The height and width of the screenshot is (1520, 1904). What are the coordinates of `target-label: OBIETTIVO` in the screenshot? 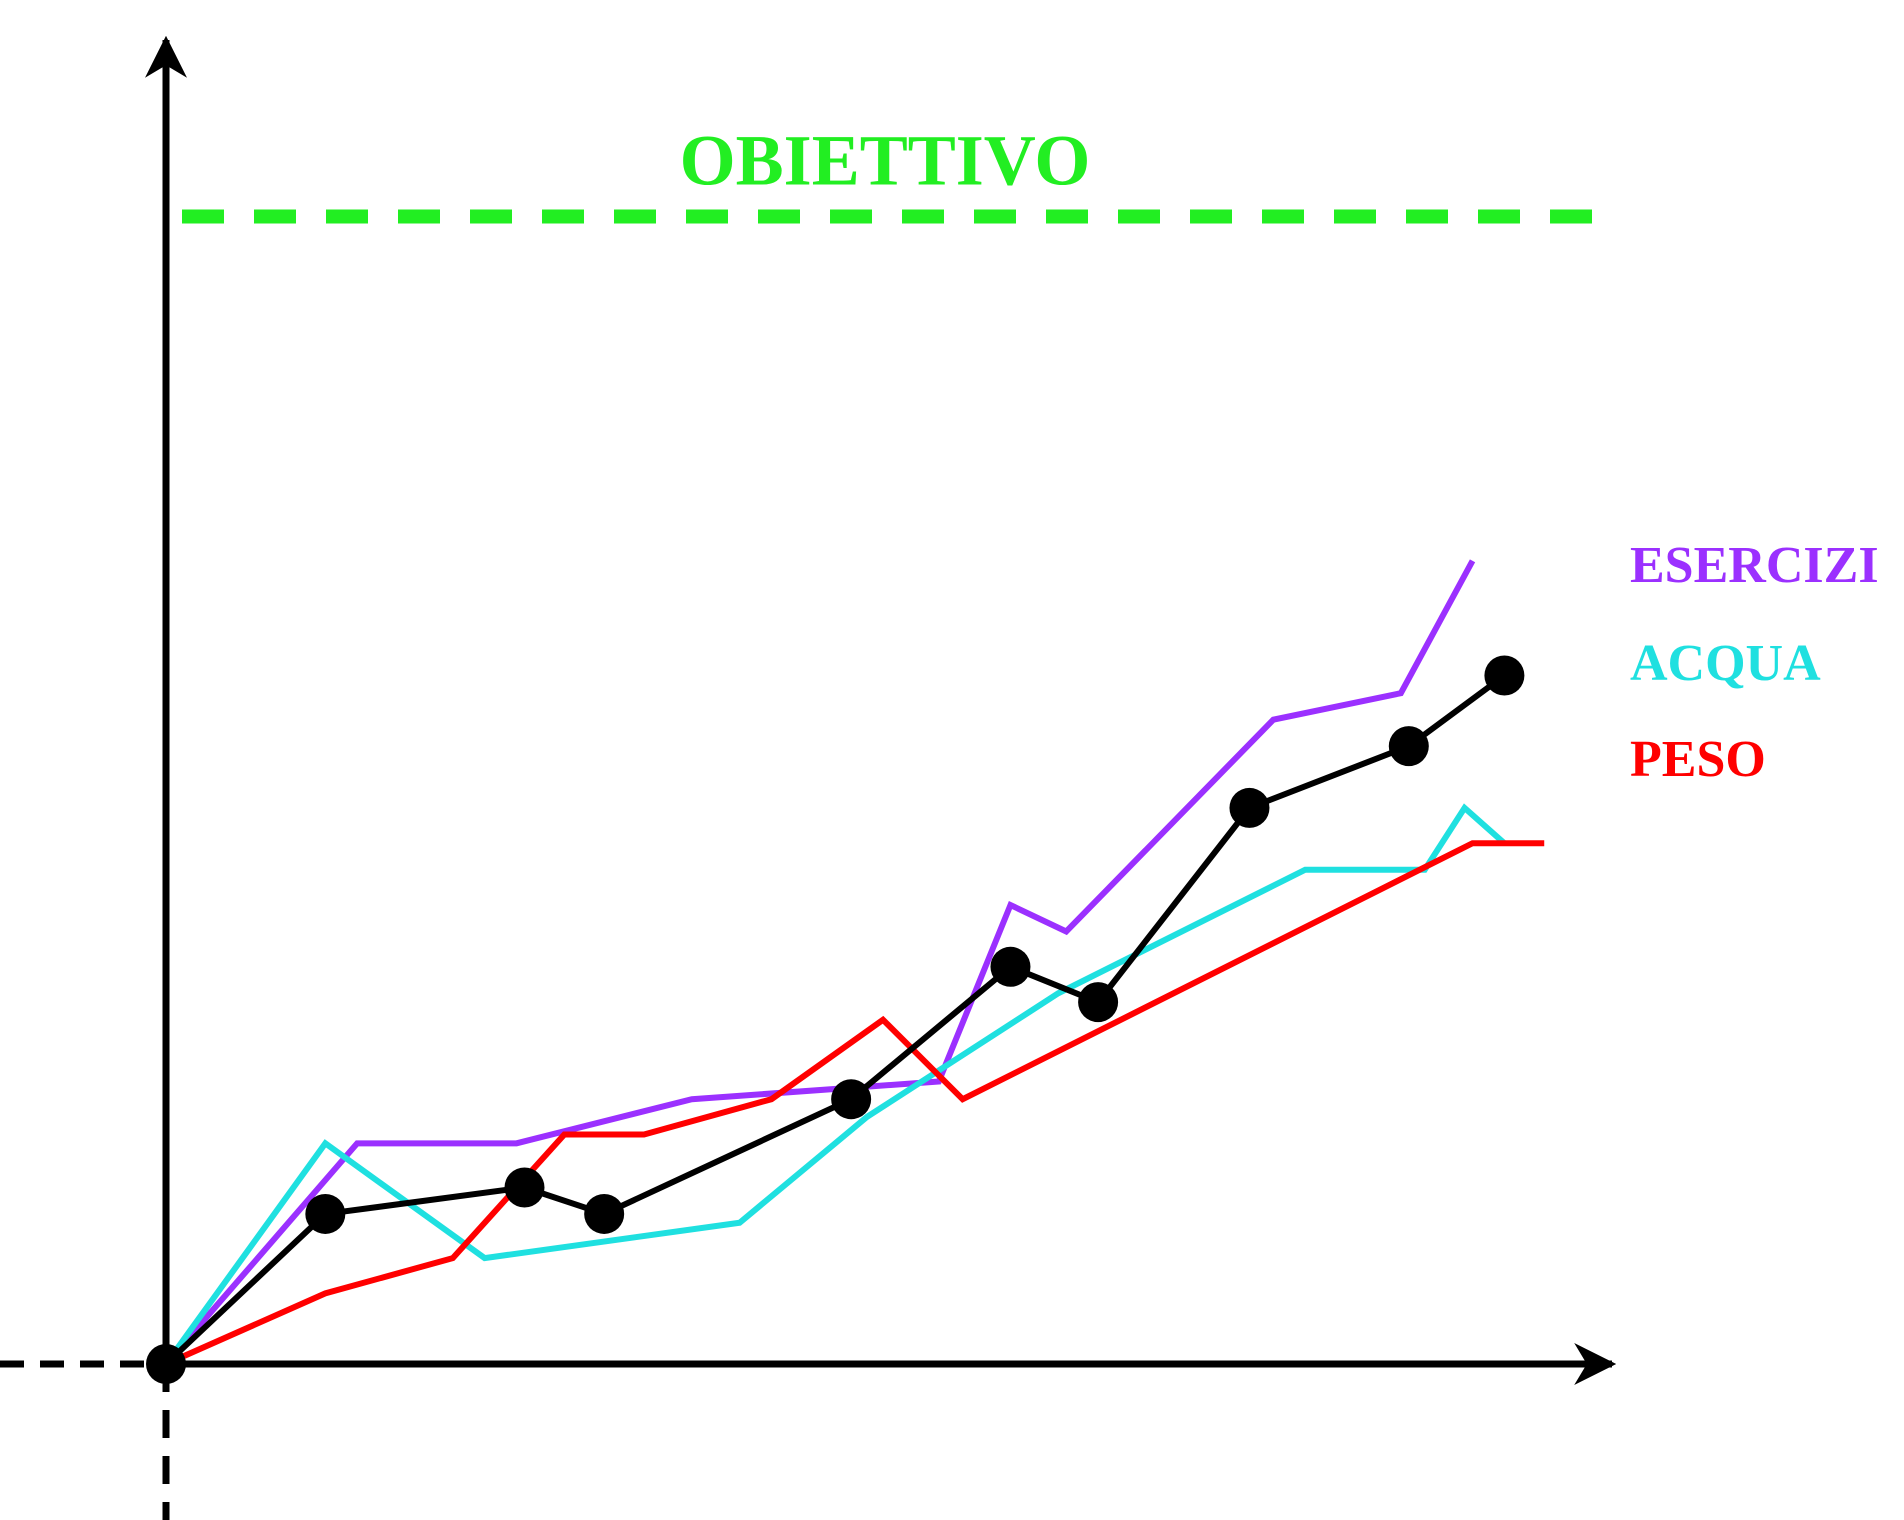 It's located at (885, 161).